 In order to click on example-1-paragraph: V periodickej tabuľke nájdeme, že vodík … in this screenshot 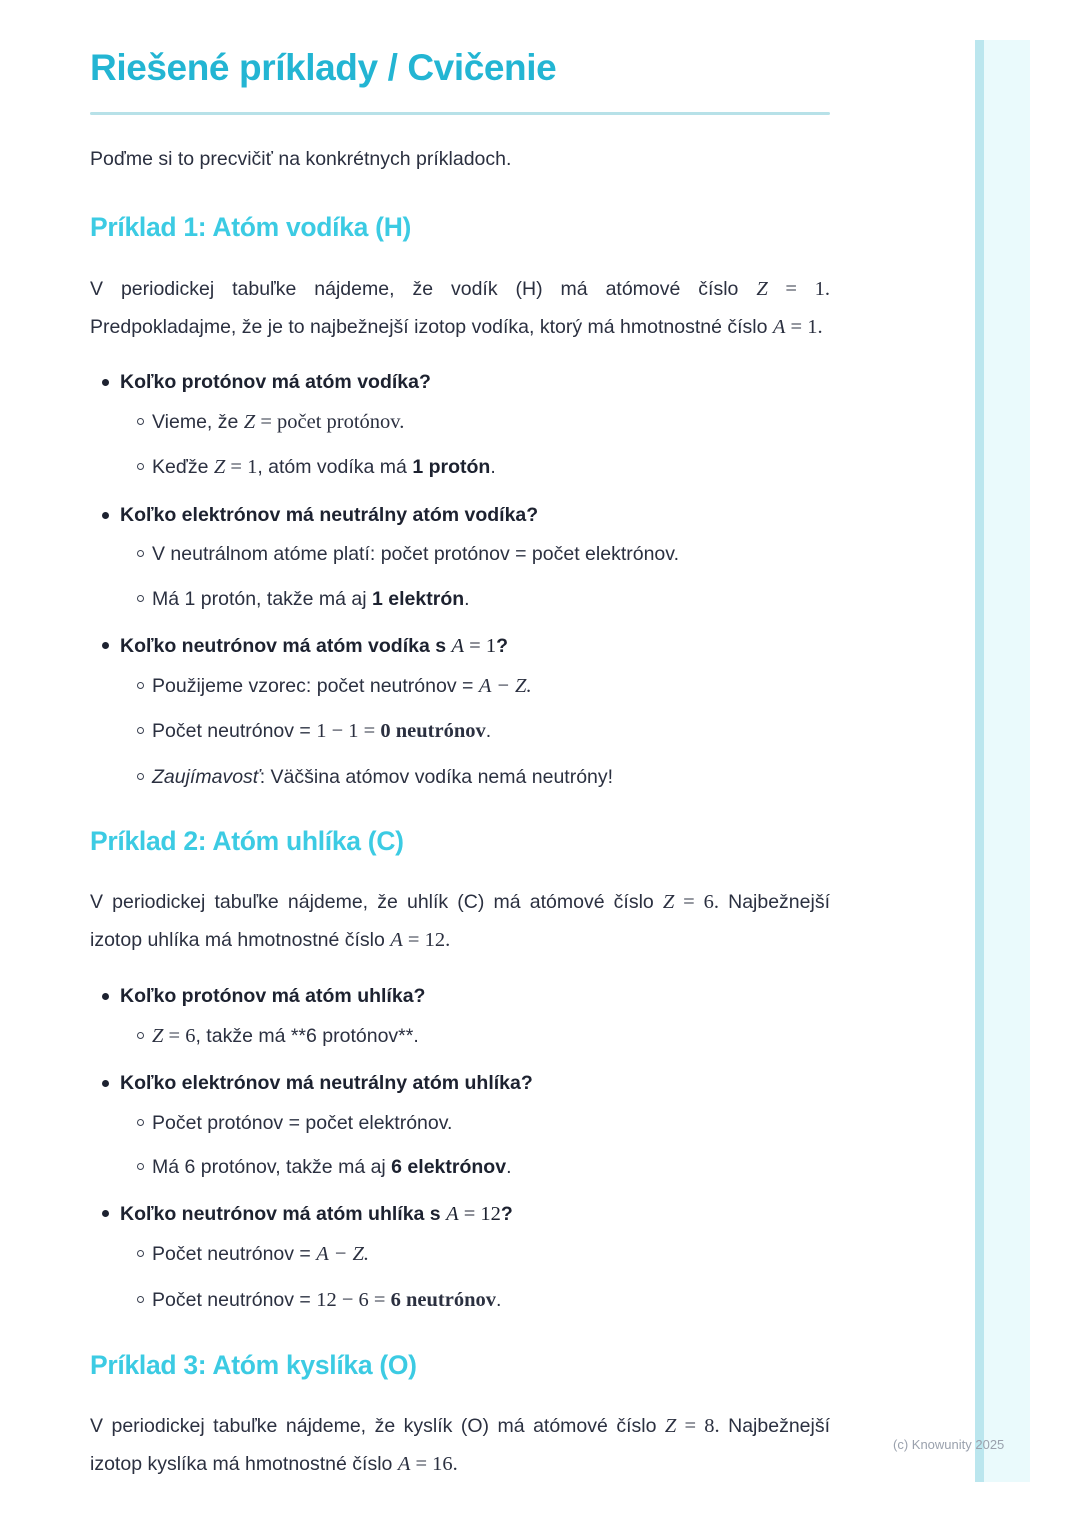, I will do `click(460, 309)`.